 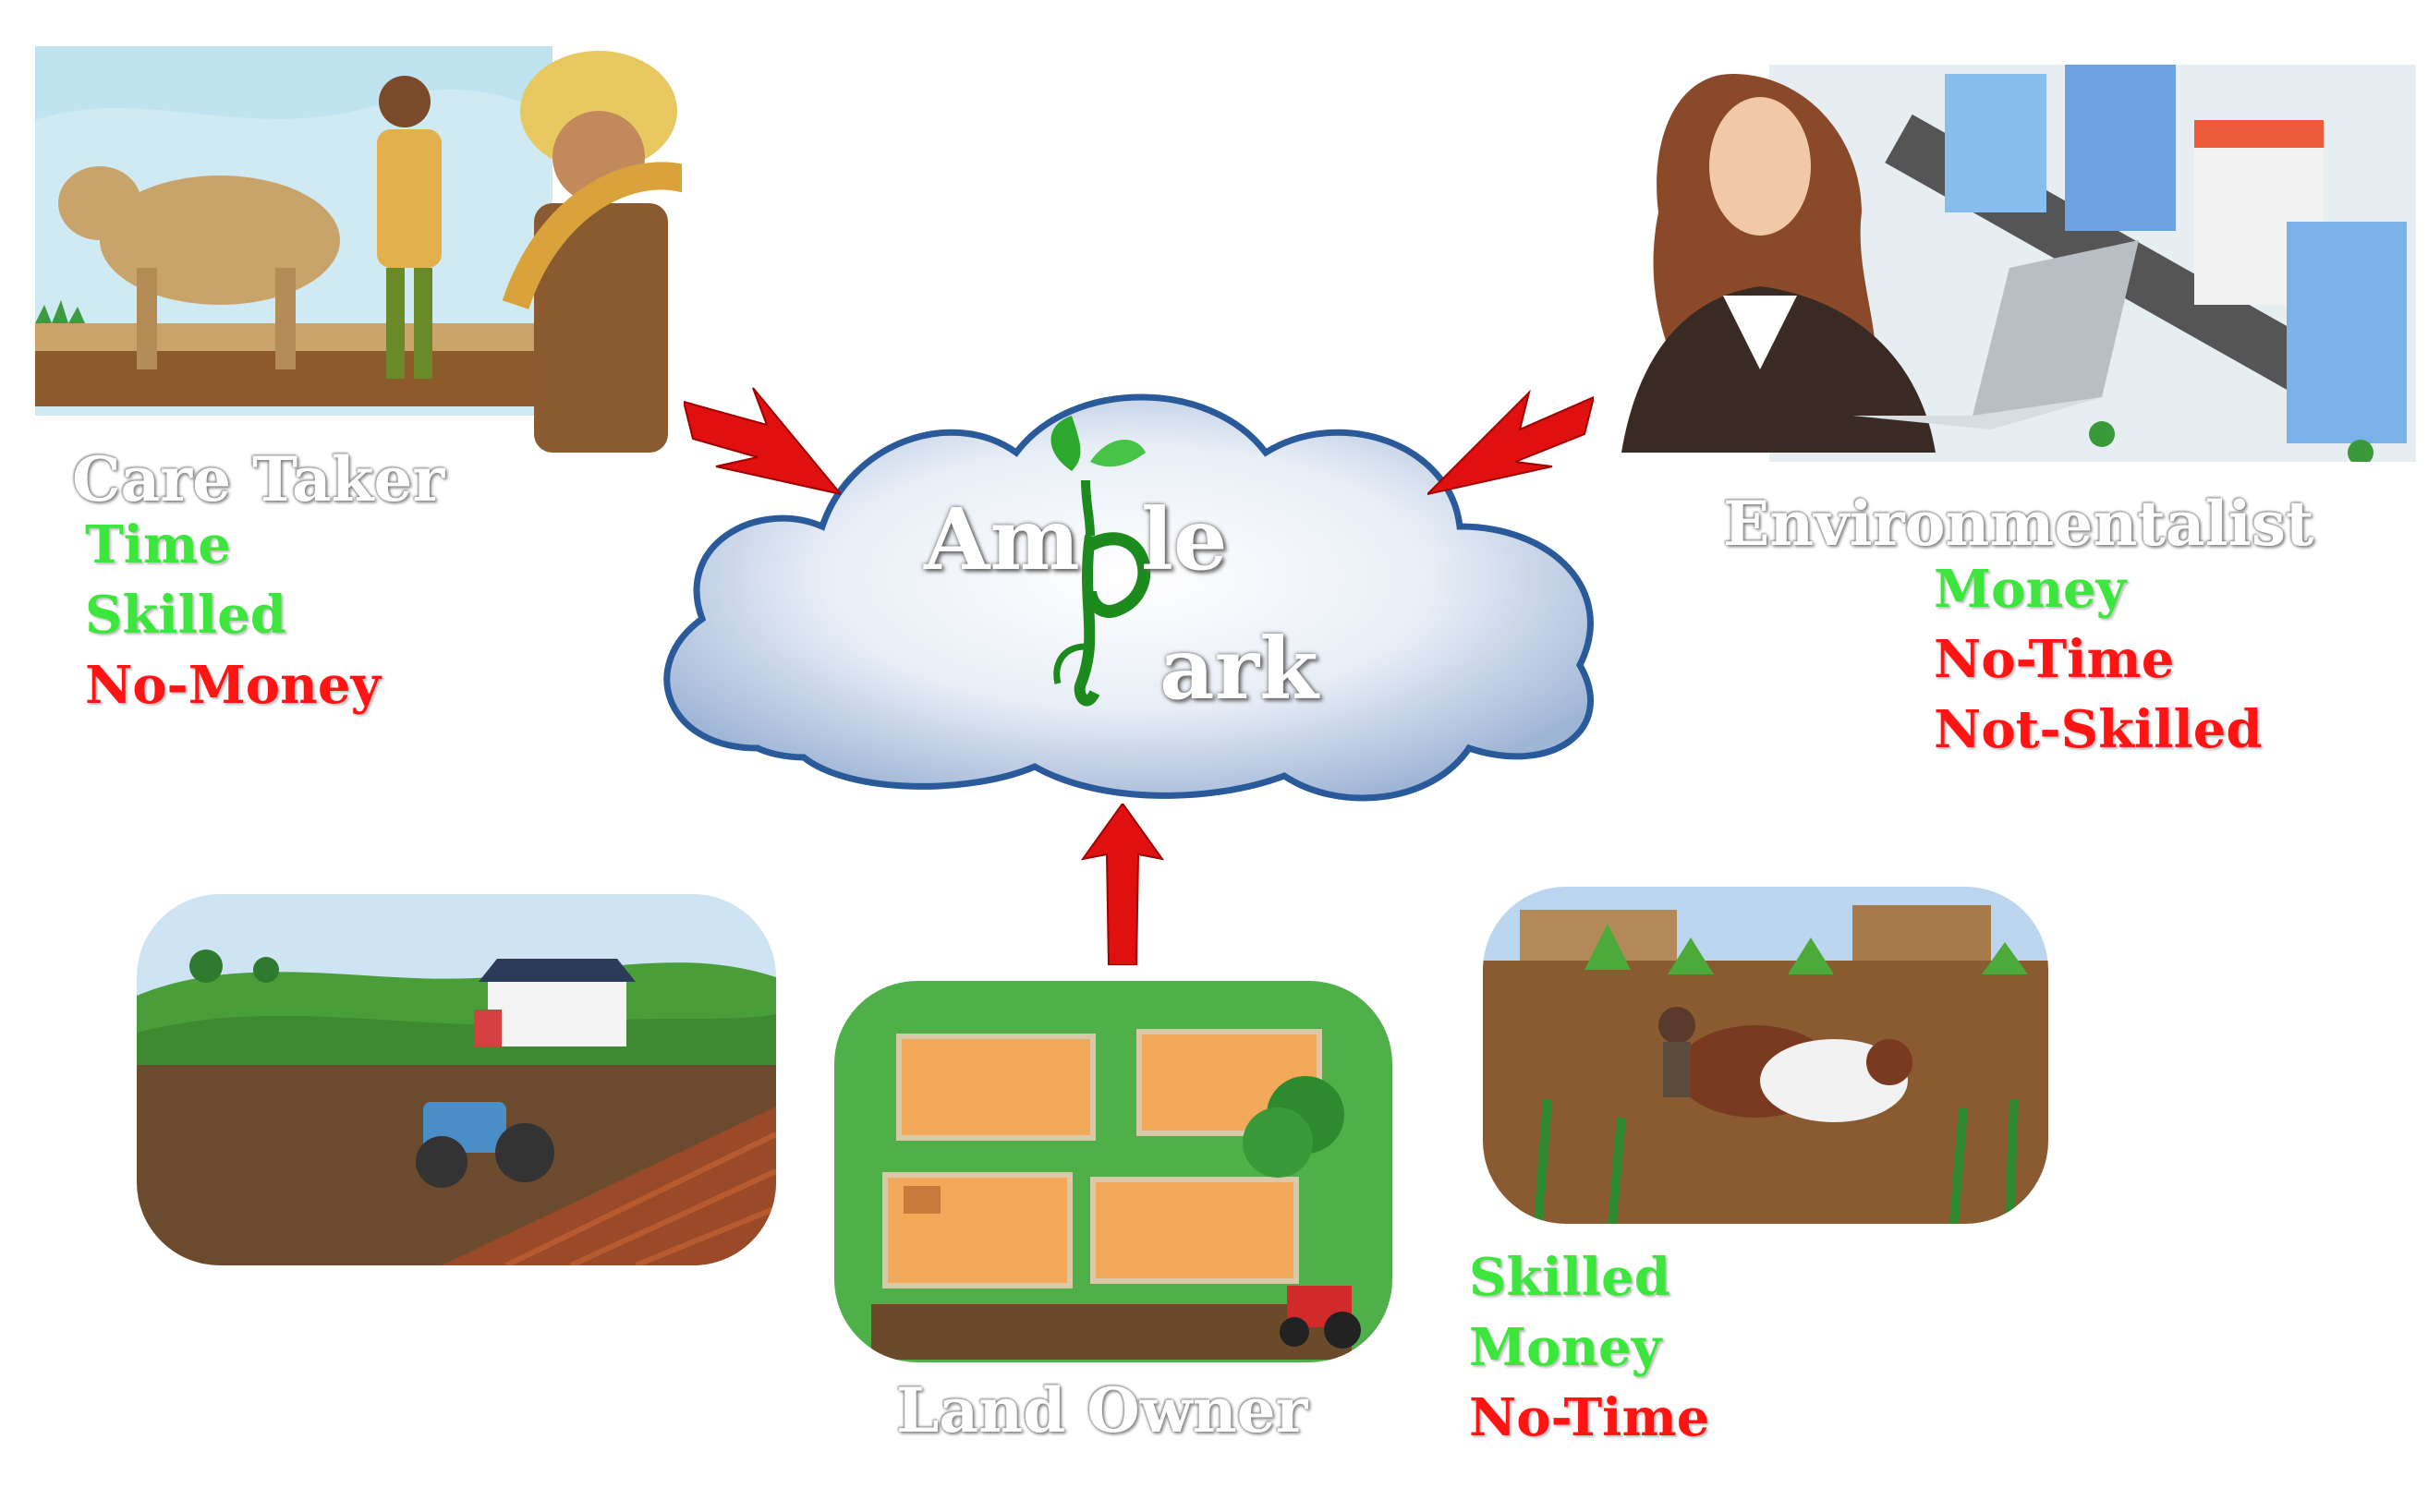 I want to click on land-owner-farm-image, so click(x=1113, y=1171).